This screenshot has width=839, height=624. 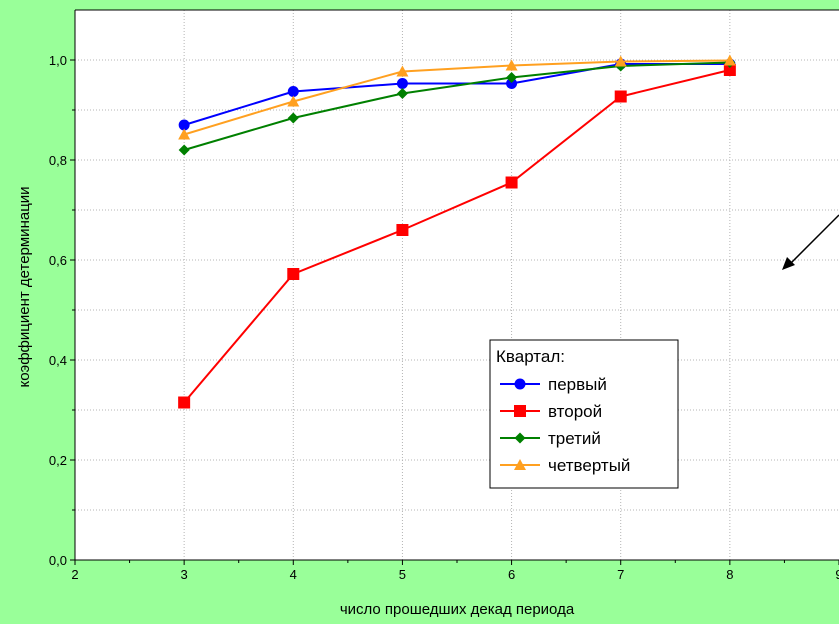 What do you see at coordinates (58, 60) in the screenshot?
I see `y-tick-label: 1,0` at bounding box center [58, 60].